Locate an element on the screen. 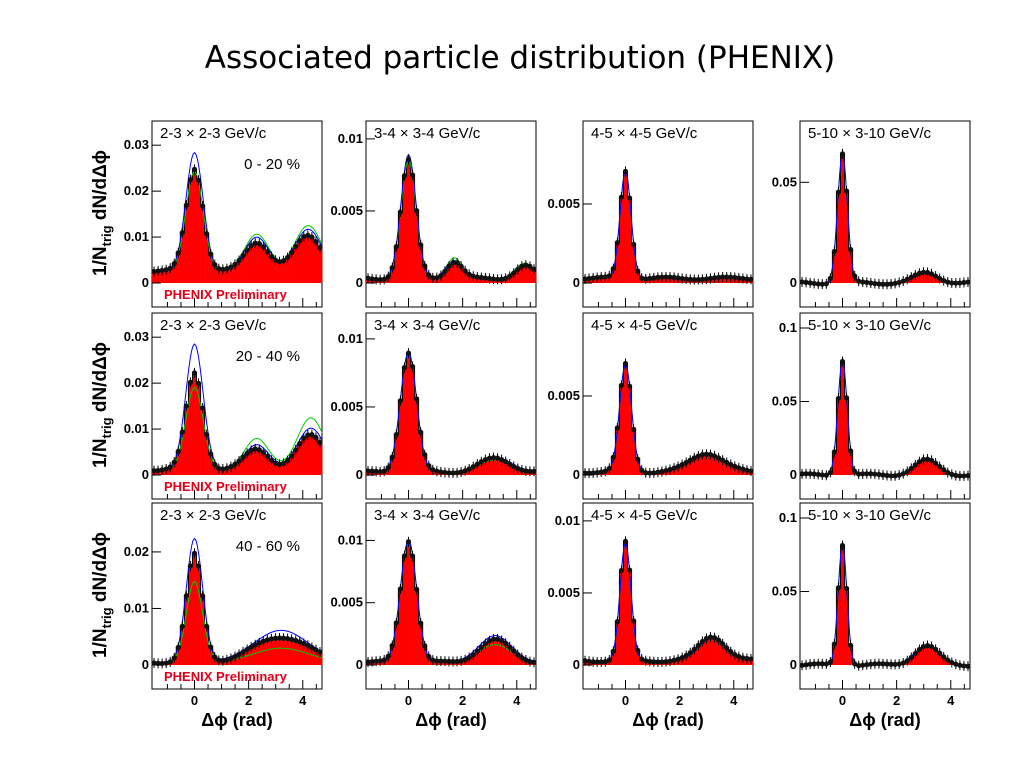 This screenshot has height=768, width=1024. y-tick-label: 0.01 is located at coordinates (136, 428).